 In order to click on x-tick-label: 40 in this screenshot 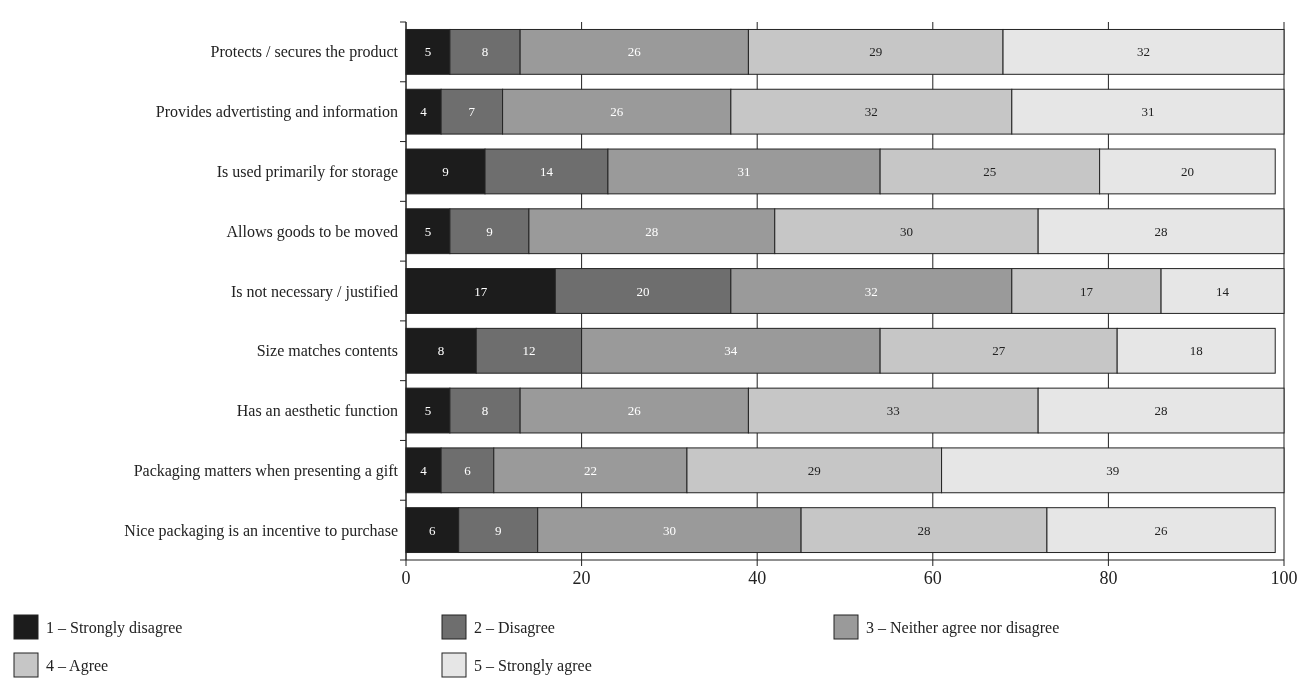, I will do `click(757, 578)`.